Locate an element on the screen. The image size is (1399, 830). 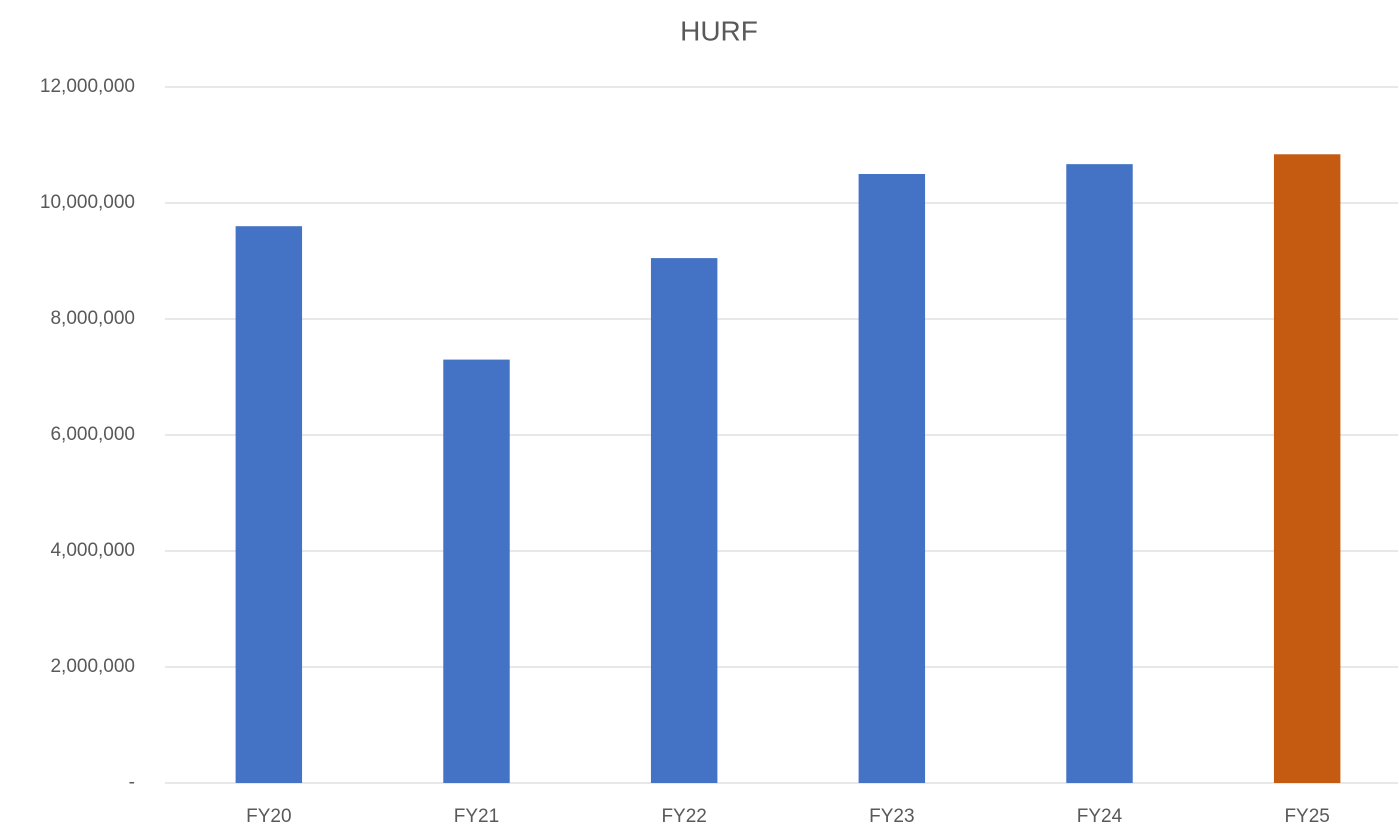
y-tick-label: 2,000,000 is located at coordinates (92, 666).